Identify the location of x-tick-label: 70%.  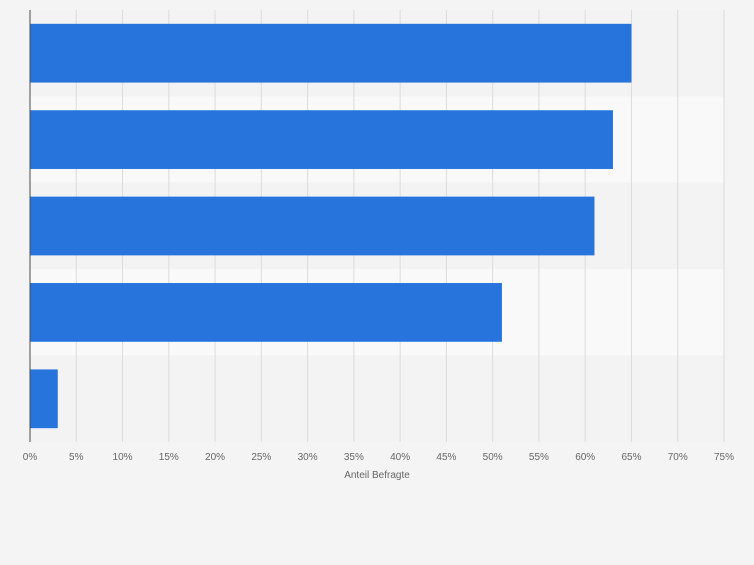
(678, 457).